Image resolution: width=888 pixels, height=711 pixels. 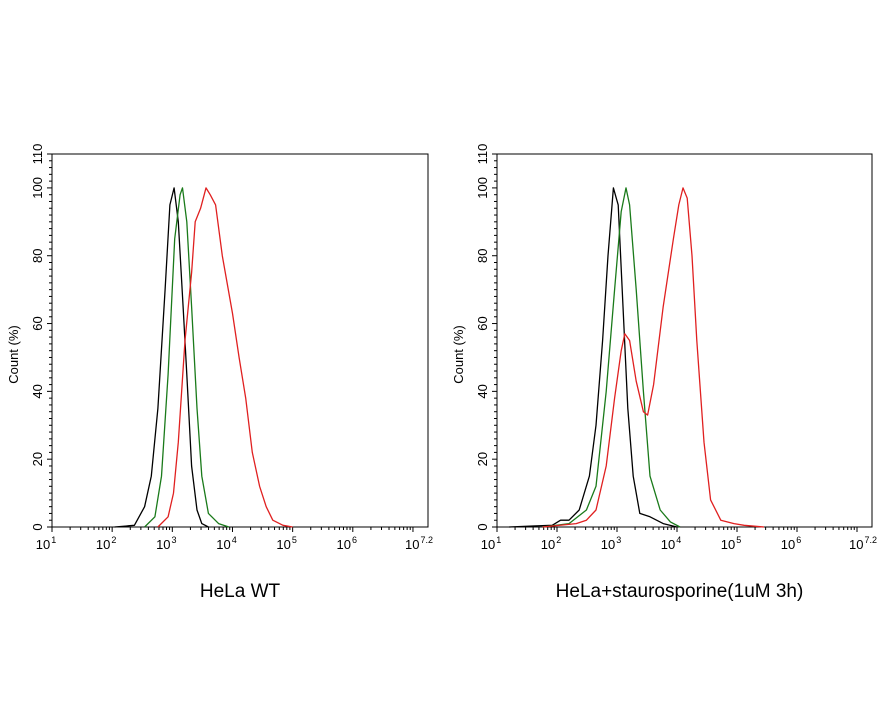 What do you see at coordinates (240, 591) in the screenshot?
I see `panel-title: HeLa WT` at bounding box center [240, 591].